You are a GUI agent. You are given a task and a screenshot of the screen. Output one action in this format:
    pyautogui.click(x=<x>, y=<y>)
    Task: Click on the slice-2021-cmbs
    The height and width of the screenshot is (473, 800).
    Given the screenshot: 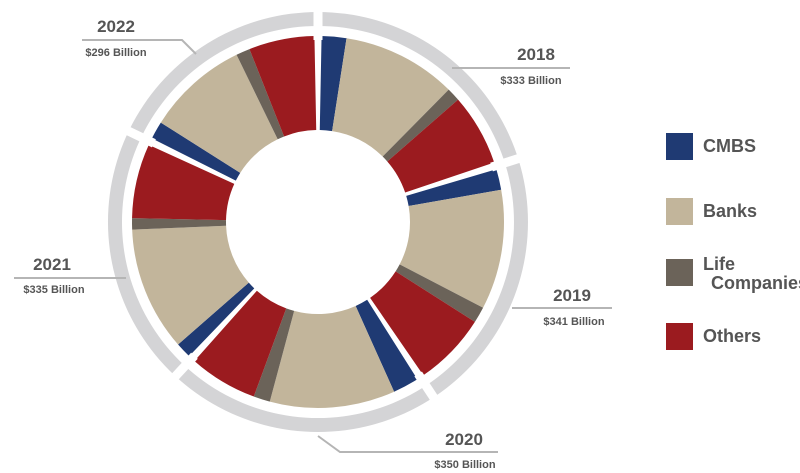 What is the action you would take?
    pyautogui.click(x=216, y=319)
    